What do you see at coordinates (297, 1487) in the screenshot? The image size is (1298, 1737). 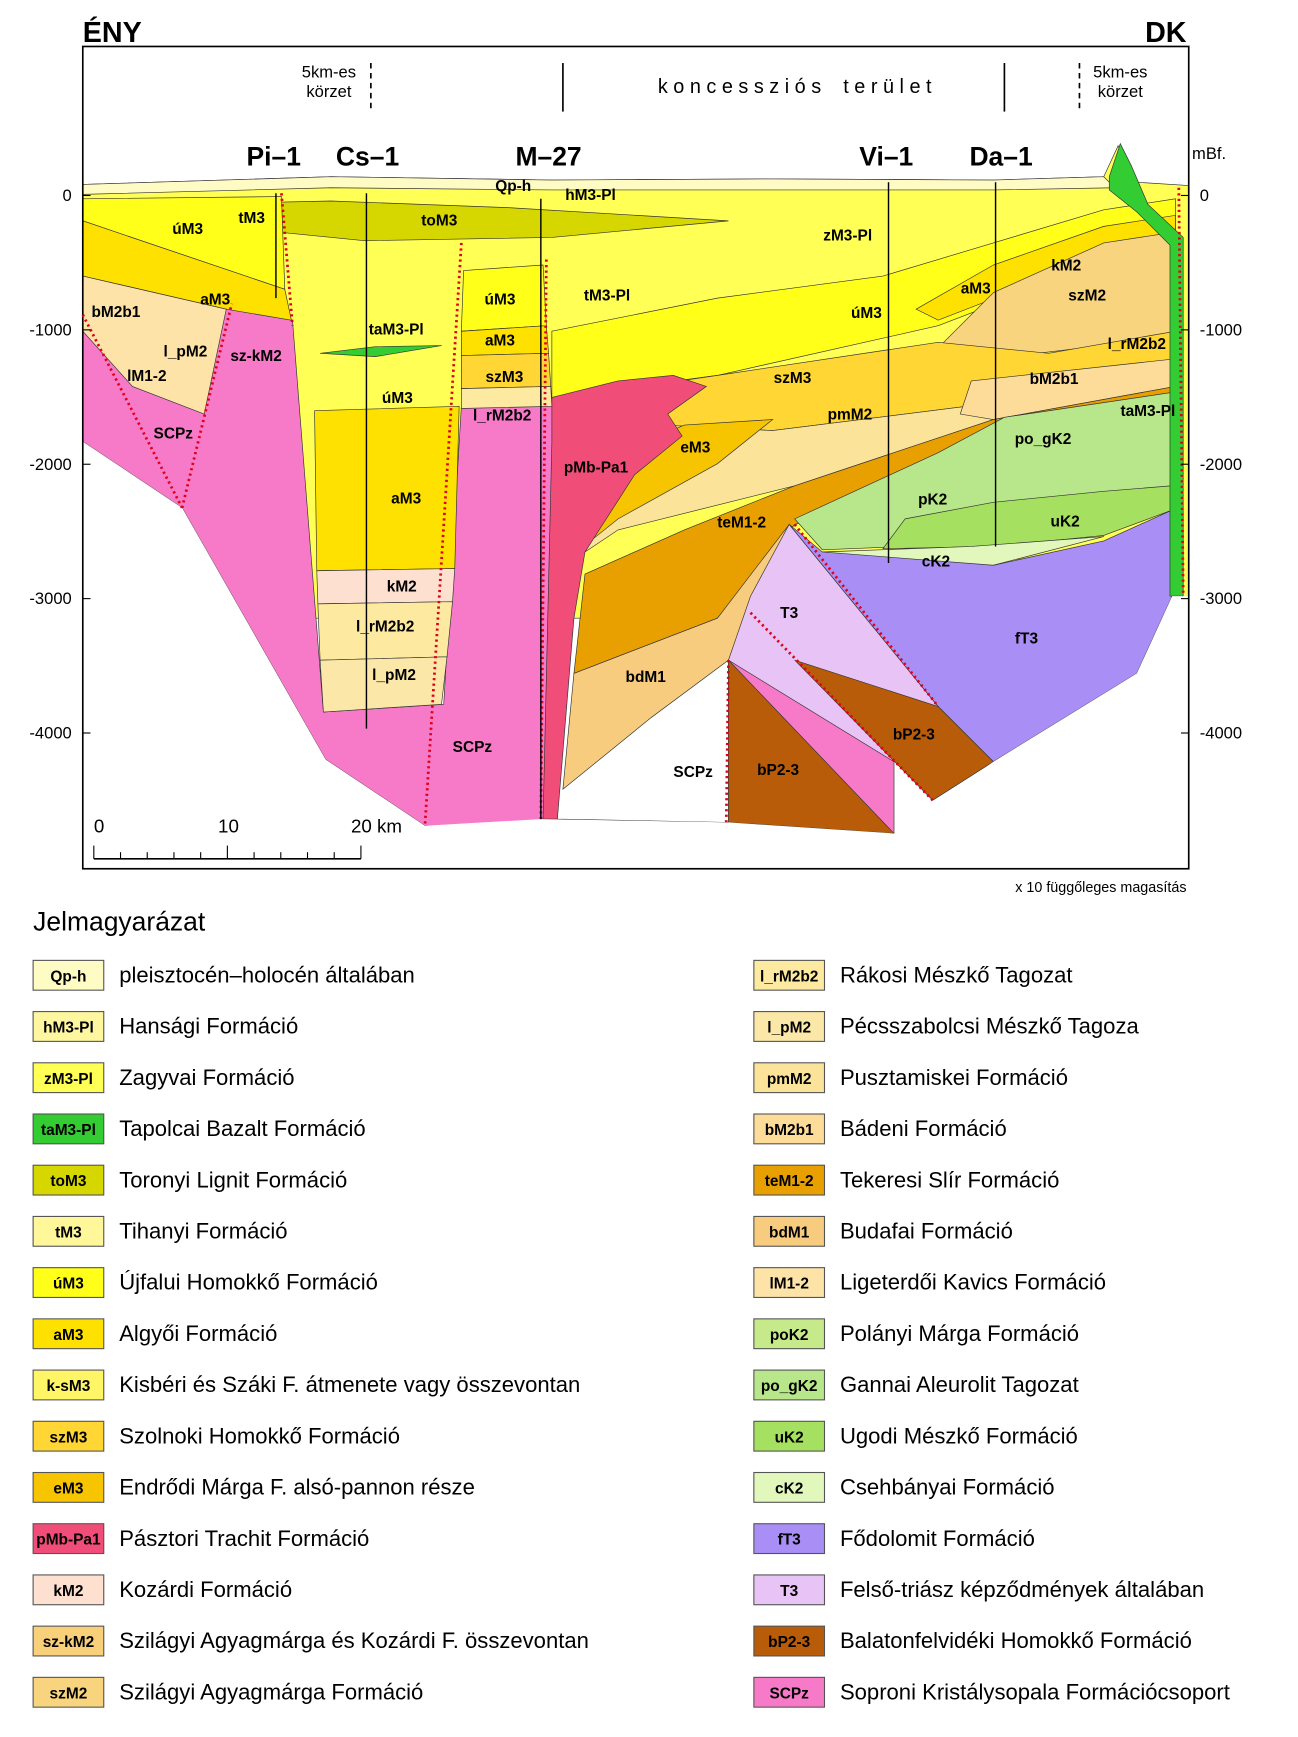 I see `legend-text: Endrődi Márga F. alsó-pannon része` at bounding box center [297, 1487].